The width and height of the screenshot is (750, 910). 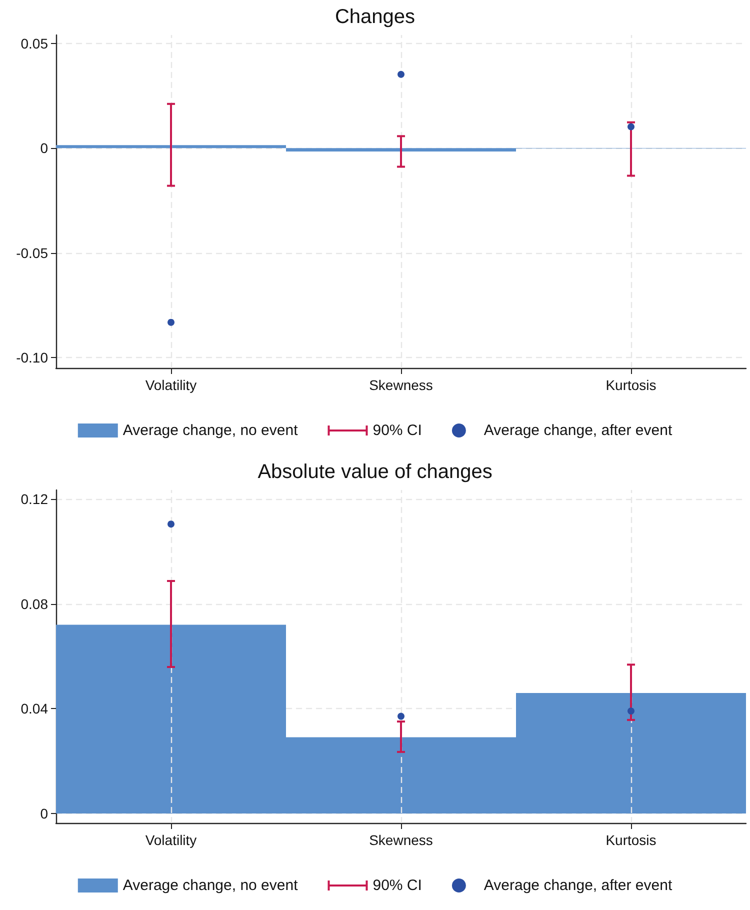 What do you see at coordinates (34, 498) in the screenshot?
I see `y-tick-label: 0.12` at bounding box center [34, 498].